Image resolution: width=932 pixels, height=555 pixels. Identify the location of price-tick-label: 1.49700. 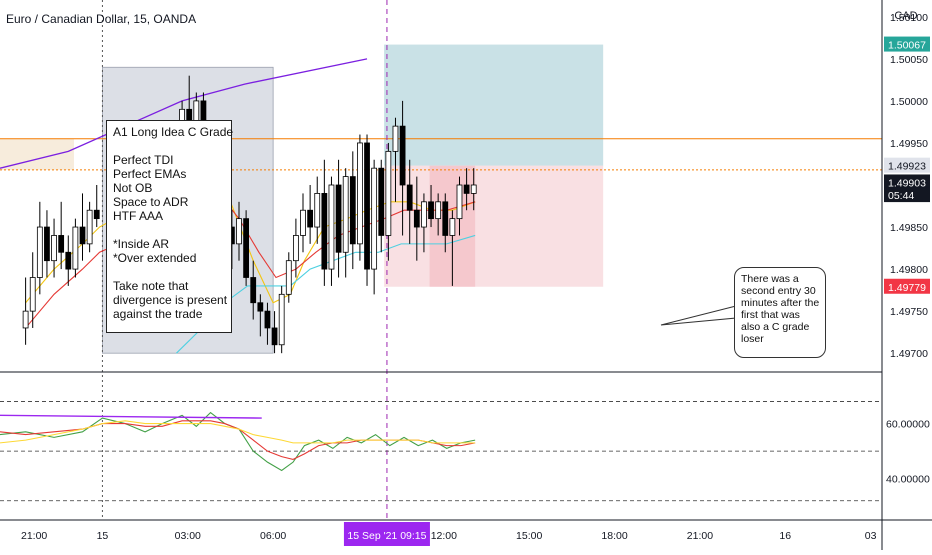
(909, 354).